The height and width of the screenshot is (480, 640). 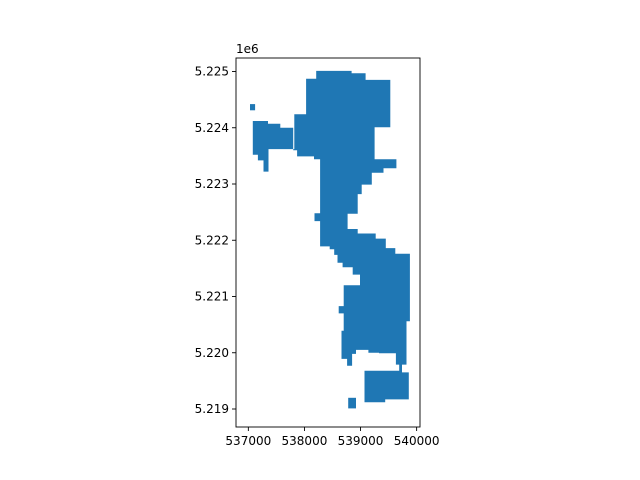 What do you see at coordinates (212, 184) in the screenshot?
I see `y-tick-label: 5.223` at bounding box center [212, 184].